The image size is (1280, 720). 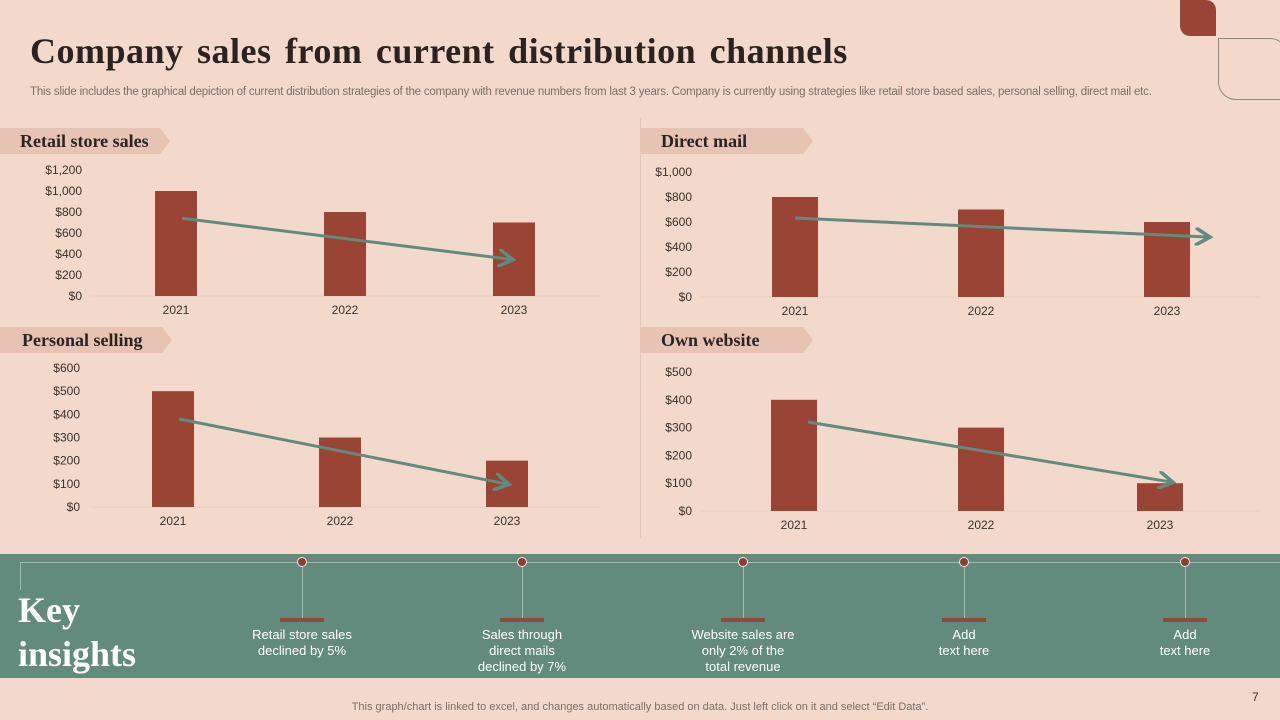 I want to click on chart-label-direct-mail: Direct mail, so click(x=694, y=141).